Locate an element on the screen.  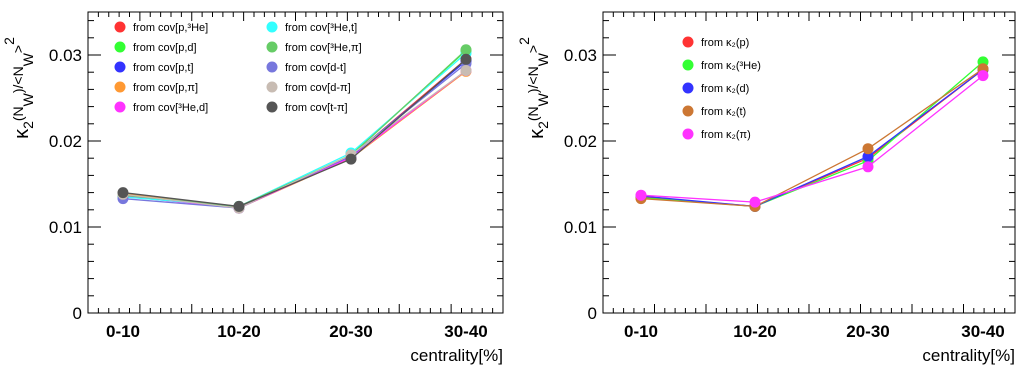
legend-label: from cov[d-t] is located at coordinates (315, 68).